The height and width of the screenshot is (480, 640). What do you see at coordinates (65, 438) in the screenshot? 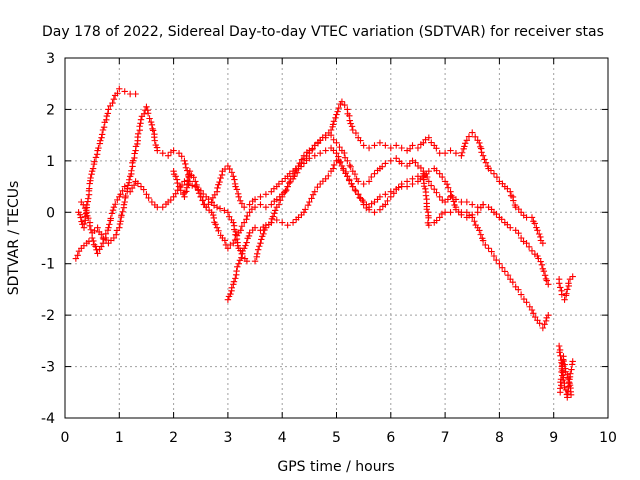
I see `x-tick-label: 0` at bounding box center [65, 438].